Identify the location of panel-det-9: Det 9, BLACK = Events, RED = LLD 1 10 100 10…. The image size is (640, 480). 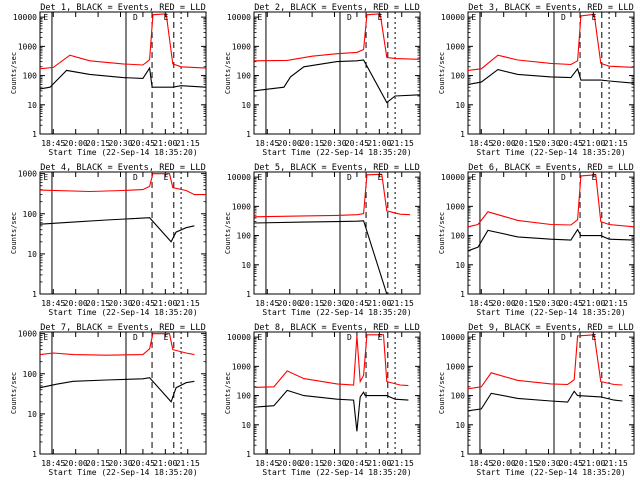
(536, 400).